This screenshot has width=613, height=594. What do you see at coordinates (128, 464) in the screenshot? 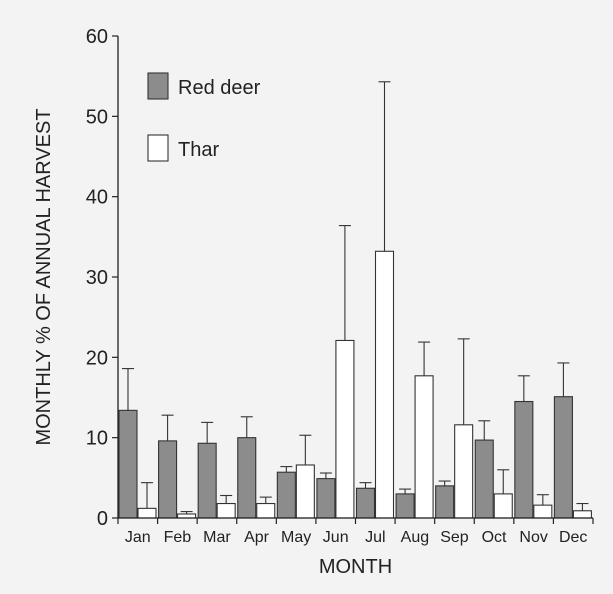
I see `red-deer-bar-jan` at bounding box center [128, 464].